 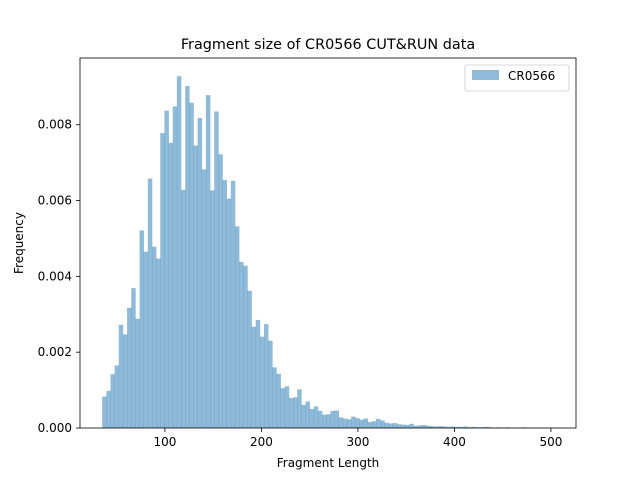 I want to click on y-tick-label: 0.008, so click(x=55, y=125).